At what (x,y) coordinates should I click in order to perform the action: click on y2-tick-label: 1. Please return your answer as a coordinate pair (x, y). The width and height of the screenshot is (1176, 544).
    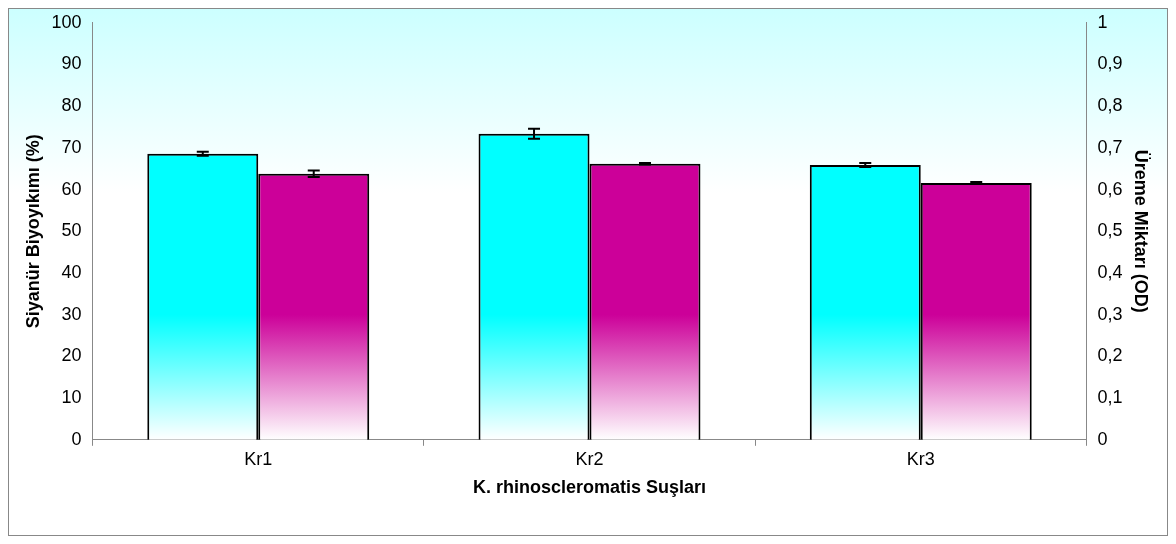
    Looking at the image, I should click on (1102, 21).